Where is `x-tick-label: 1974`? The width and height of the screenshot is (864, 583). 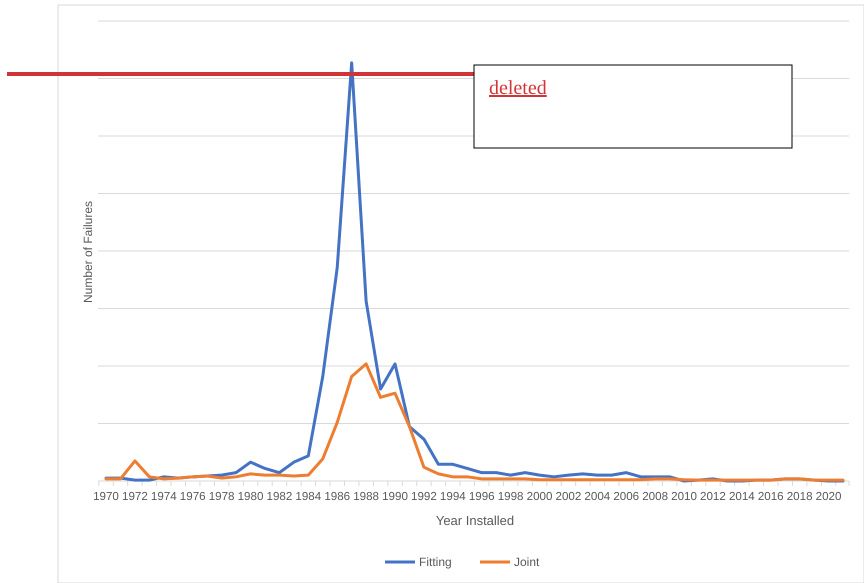
x-tick-label: 1974 is located at coordinates (164, 496).